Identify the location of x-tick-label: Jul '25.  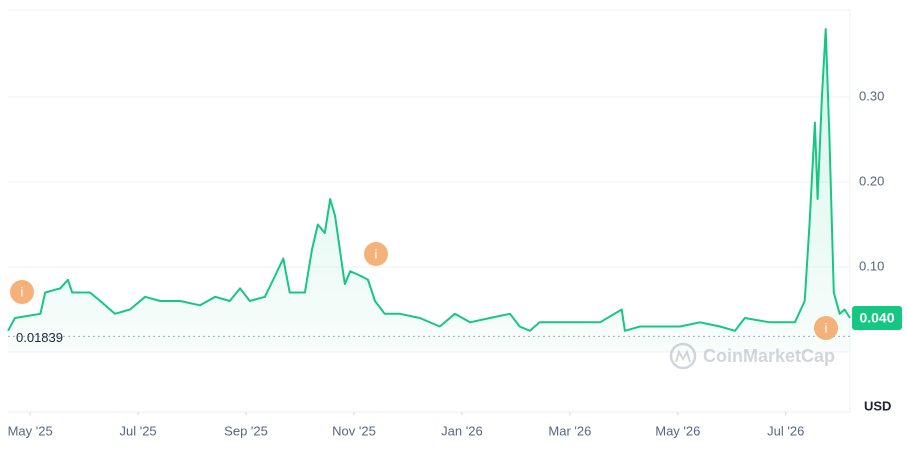
(137, 430).